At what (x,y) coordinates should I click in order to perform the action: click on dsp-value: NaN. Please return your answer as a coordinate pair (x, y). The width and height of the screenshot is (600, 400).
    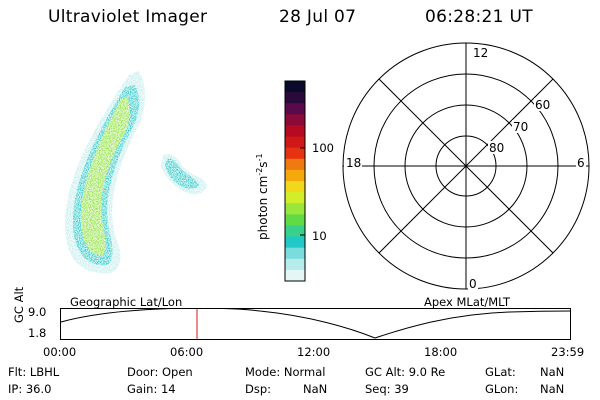
    Looking at the image, I should click on (315, 389).